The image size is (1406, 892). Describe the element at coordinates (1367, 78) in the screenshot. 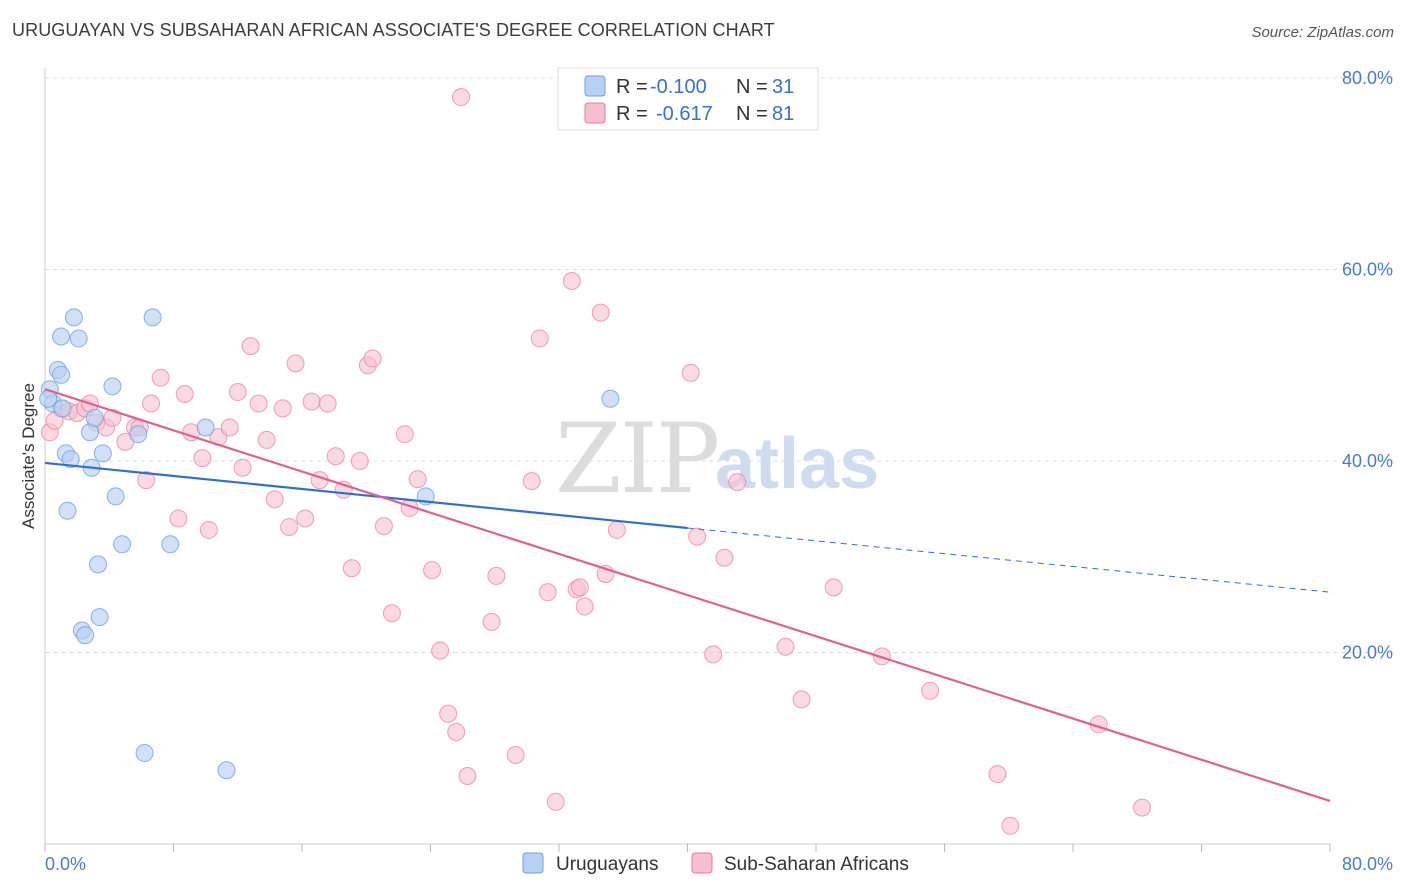

I see `y-tick-label: 80.0%` at that location.